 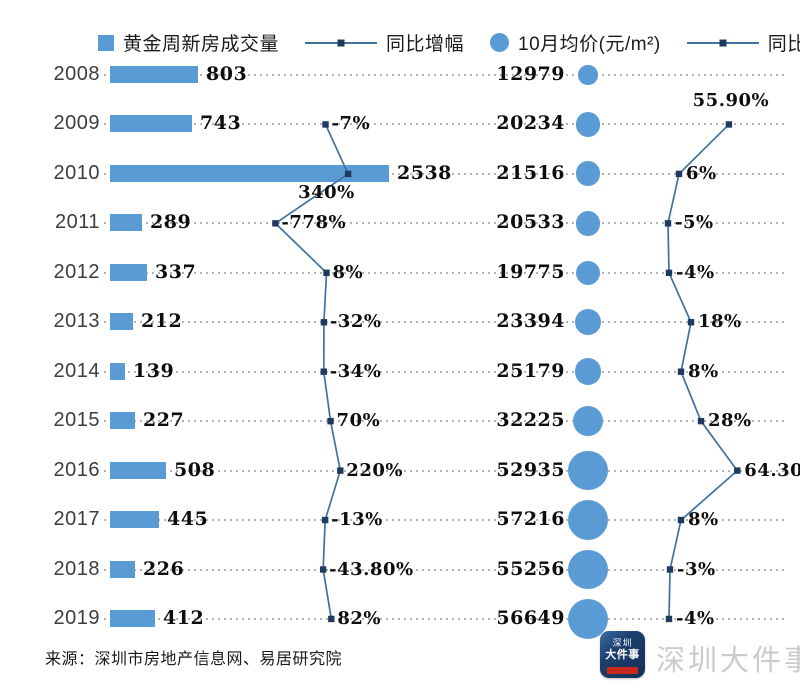 I want to click on app-logo-text-top: 深圳, so click(x=622, y=643).